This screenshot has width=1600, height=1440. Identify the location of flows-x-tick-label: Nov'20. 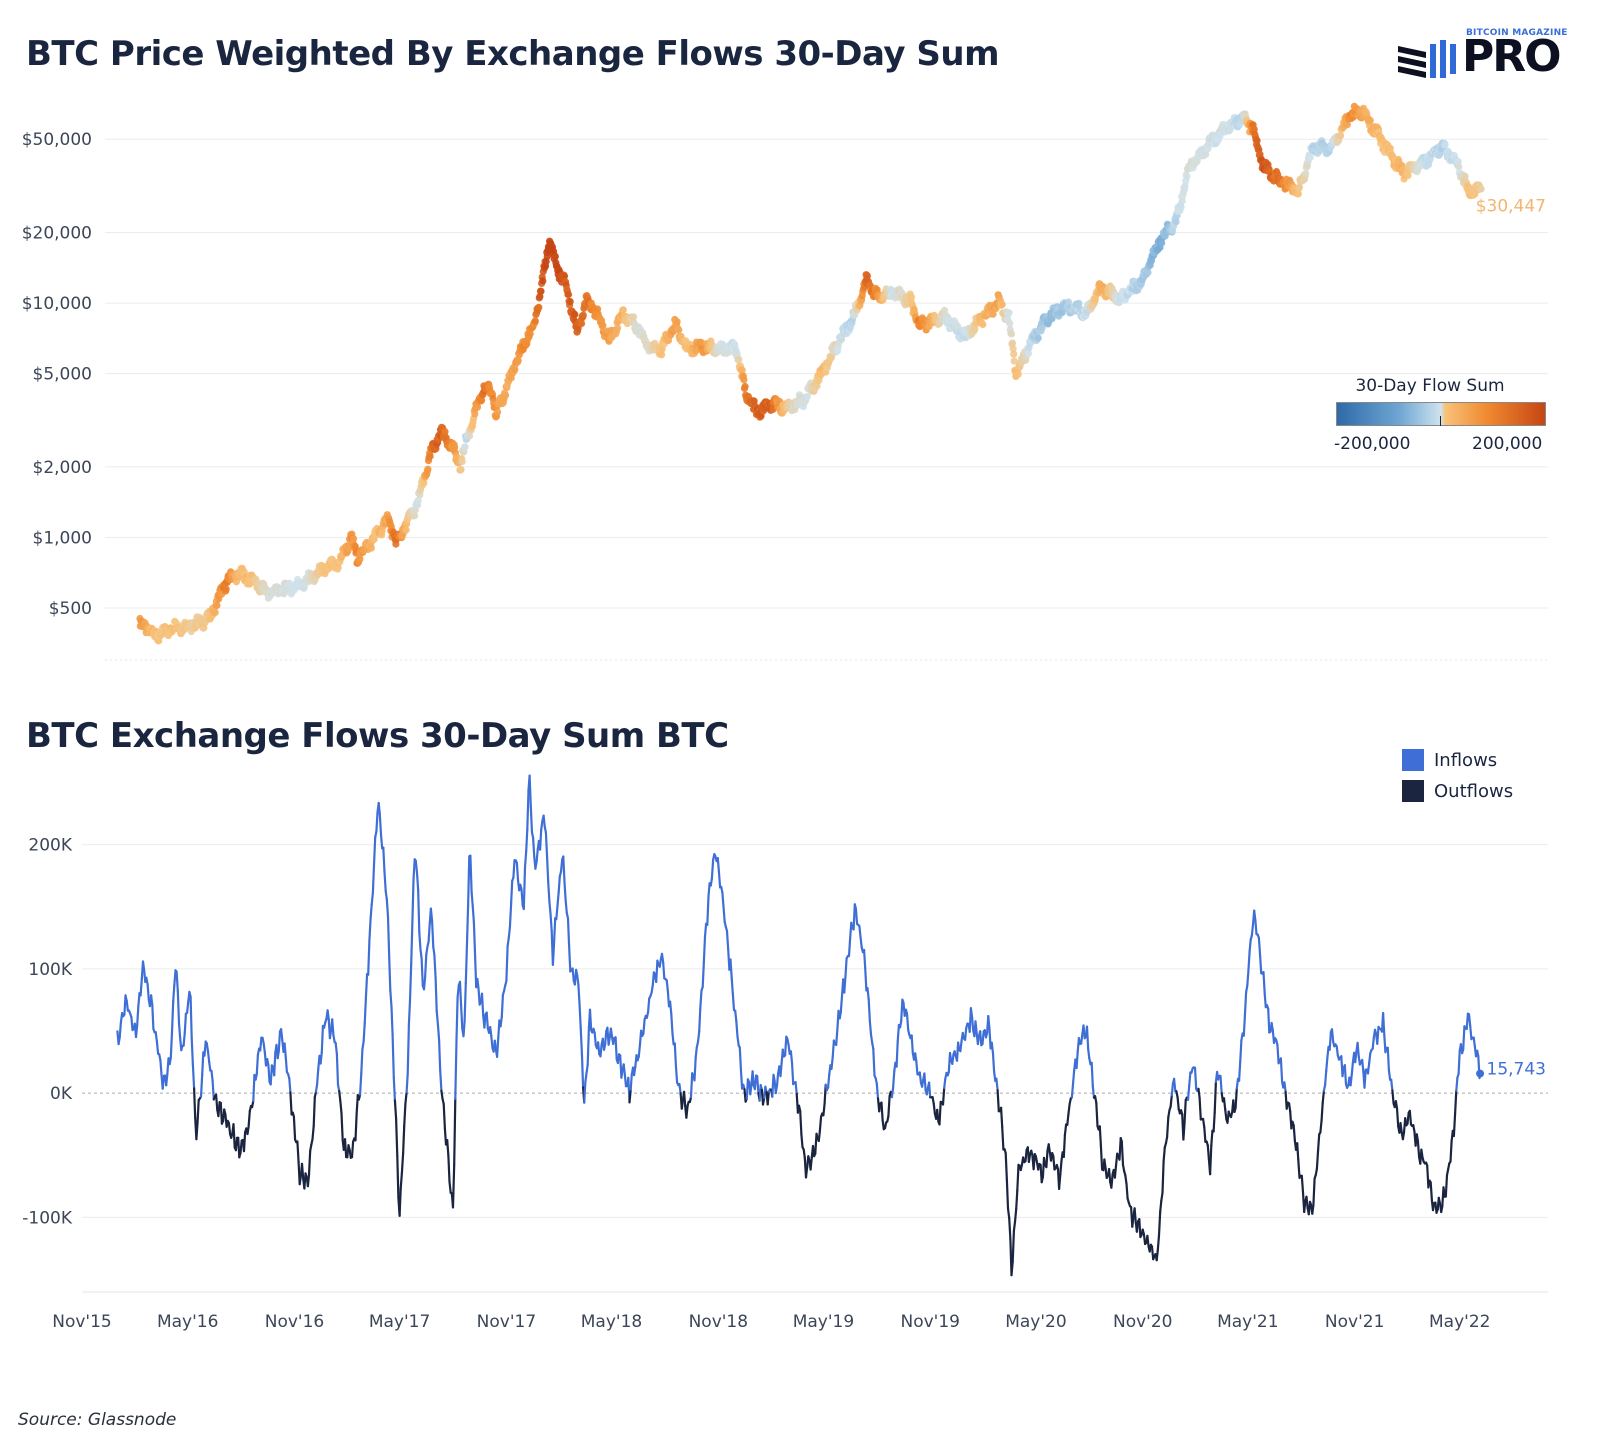
(1142, 1322).